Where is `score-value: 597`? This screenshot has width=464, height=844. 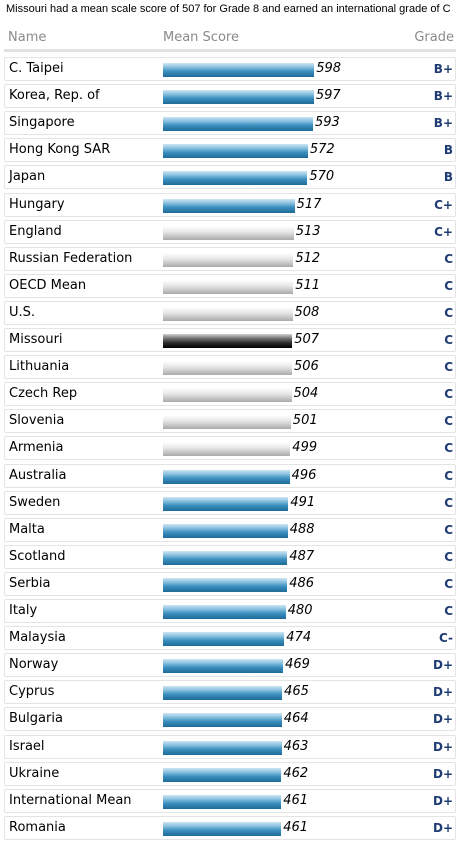
score-value: 597 is located at coordinates (328, 96).